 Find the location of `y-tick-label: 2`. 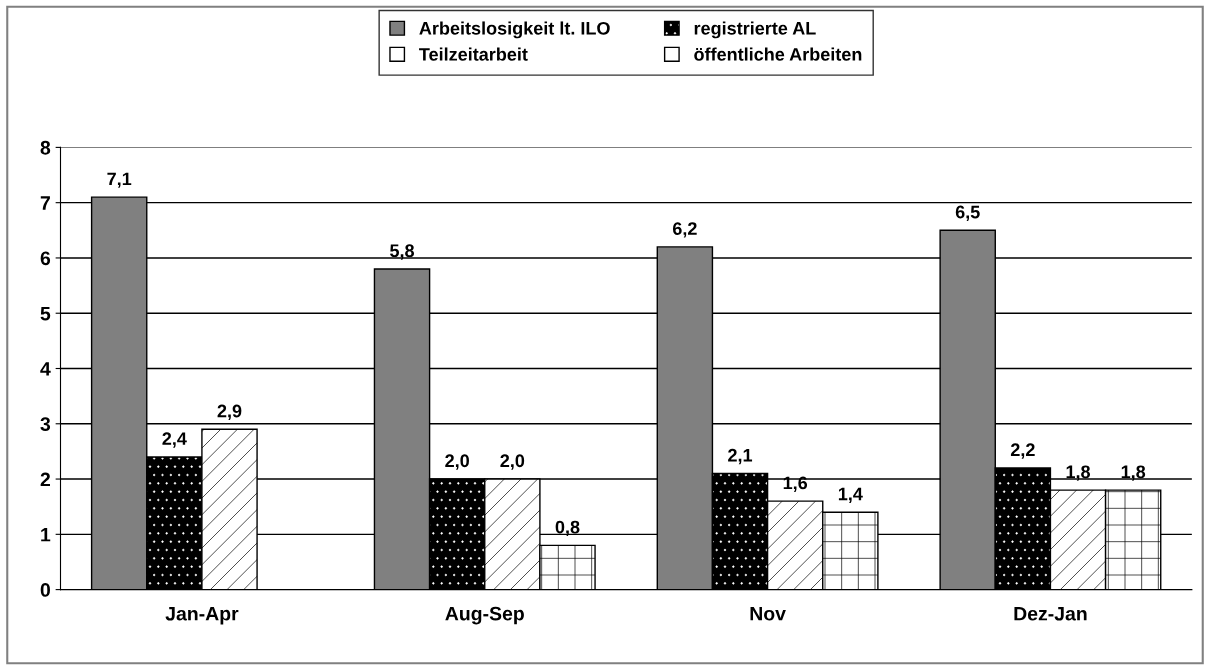

y-tick-label: 2 is located at coordinates (45, 479).